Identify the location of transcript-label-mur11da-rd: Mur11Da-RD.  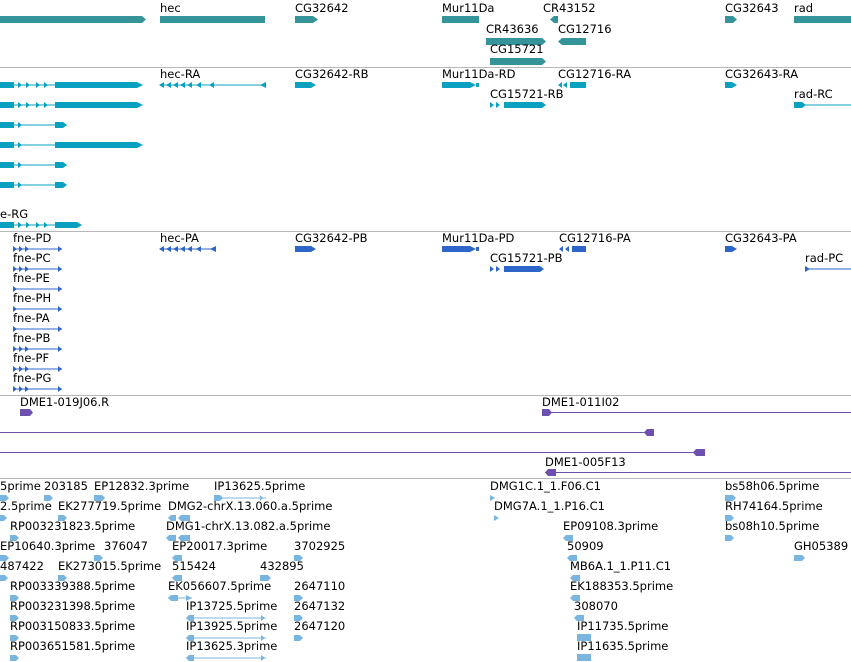
(479, 74).